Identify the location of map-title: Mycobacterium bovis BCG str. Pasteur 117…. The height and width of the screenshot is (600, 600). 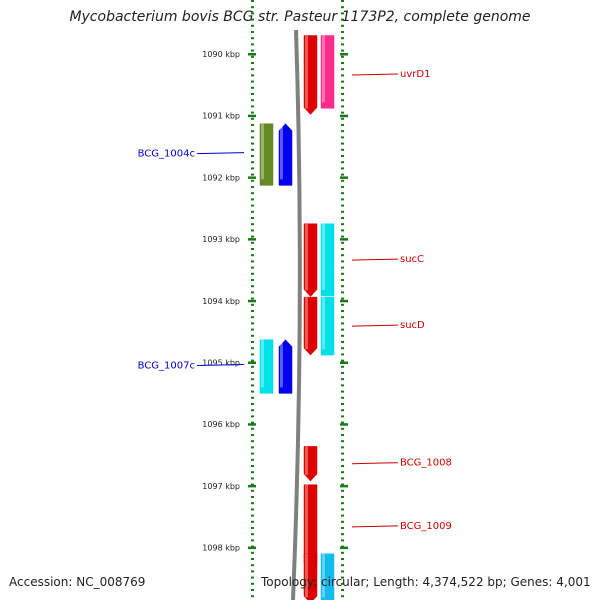
(300, 17).